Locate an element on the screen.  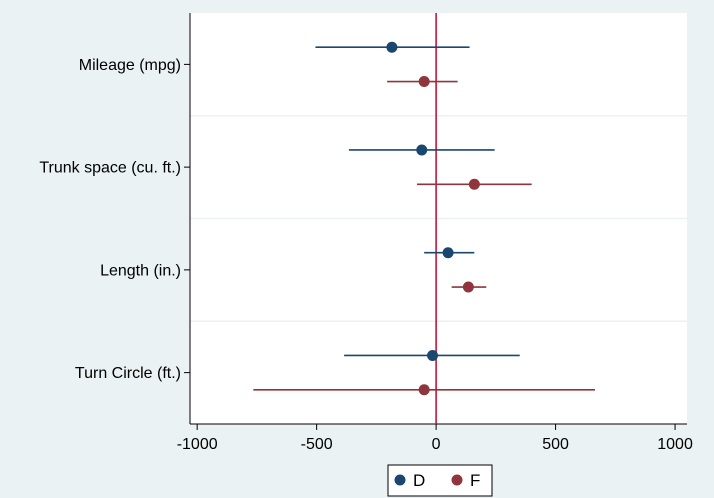
series-f-length-in-point is located at coordinates (468, 287).